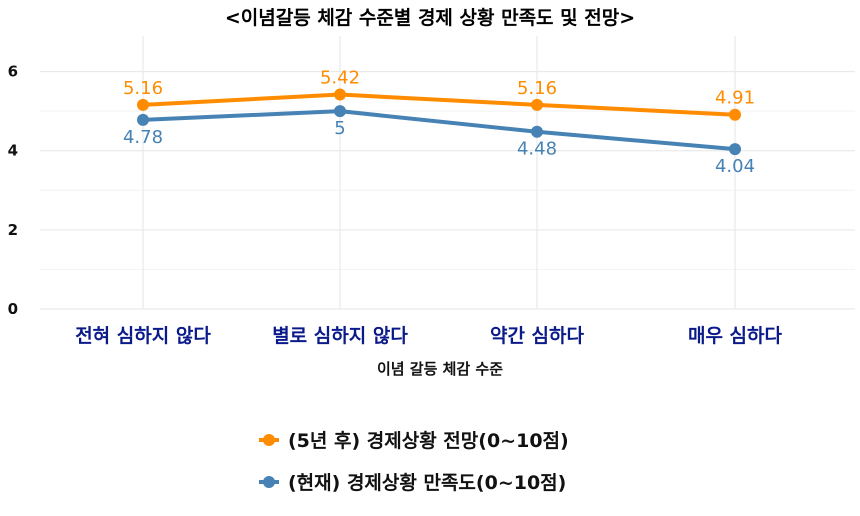  What do you see at coordinates (430, 17) in the screenshot?
I see `chart-title: <이념갈등 체감 수준별 경제 상황 만족도 및 전망>` at bounding box center [430, 17].